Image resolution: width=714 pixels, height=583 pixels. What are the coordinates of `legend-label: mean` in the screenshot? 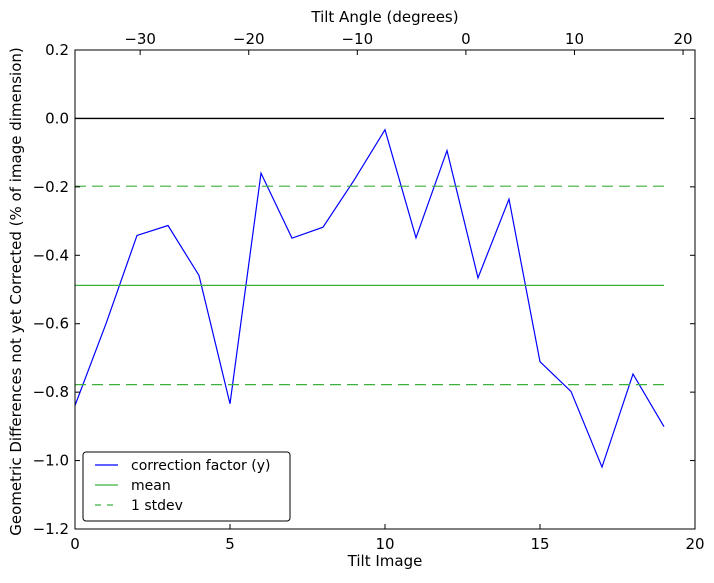 It's located at (151, 486).